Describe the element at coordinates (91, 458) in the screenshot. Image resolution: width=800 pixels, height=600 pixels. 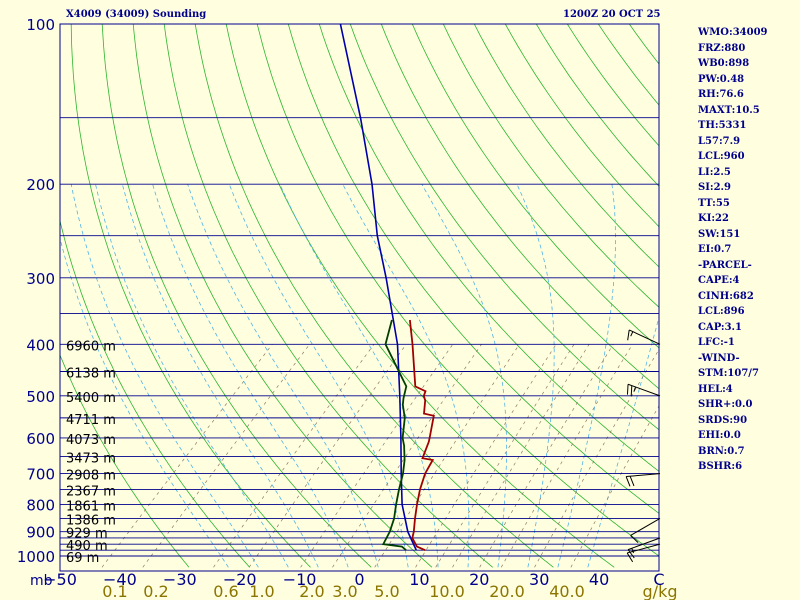
I see `height-label: 3473 m` at that location.